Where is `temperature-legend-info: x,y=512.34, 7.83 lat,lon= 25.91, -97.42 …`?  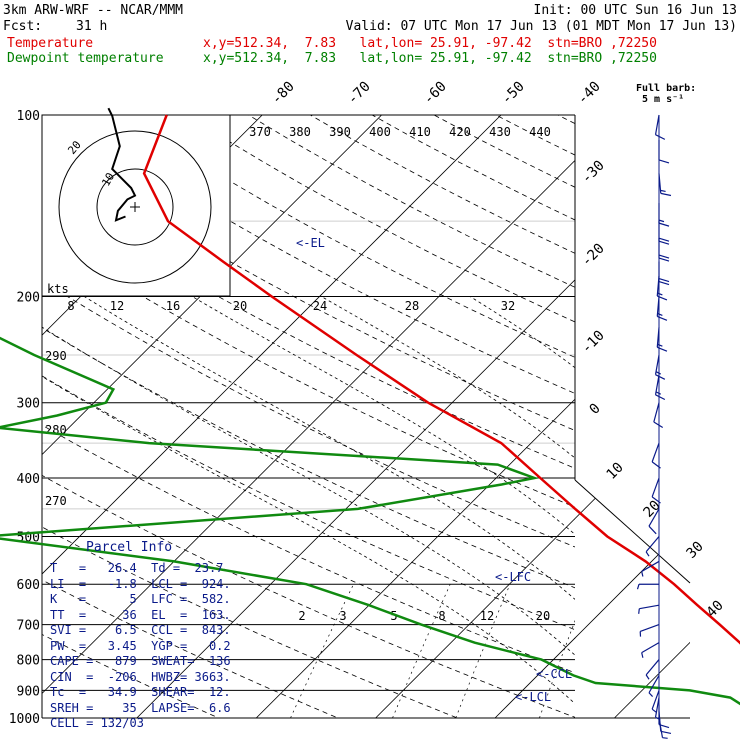 temperature-legend-info: x,y=512.34, 7.83 lat,lon= 25.91, -97.42 … is located at coordinates (430, 43).